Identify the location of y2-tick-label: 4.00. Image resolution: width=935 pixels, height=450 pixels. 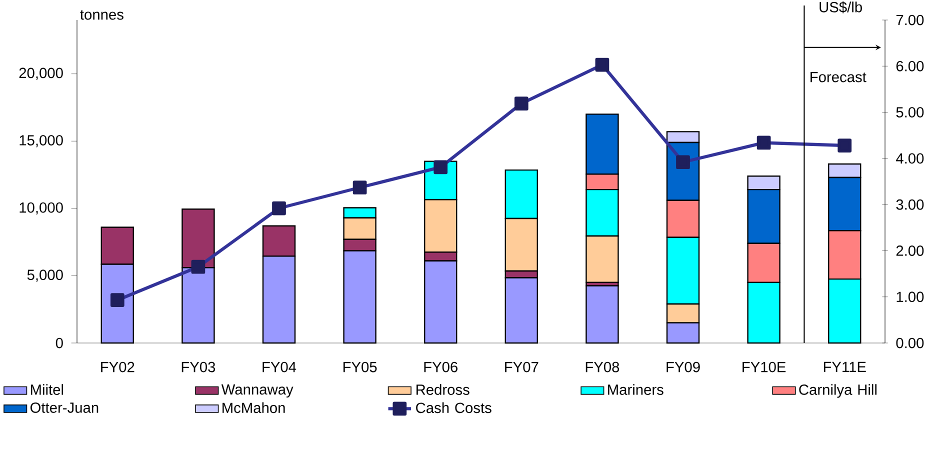
(910, 158).